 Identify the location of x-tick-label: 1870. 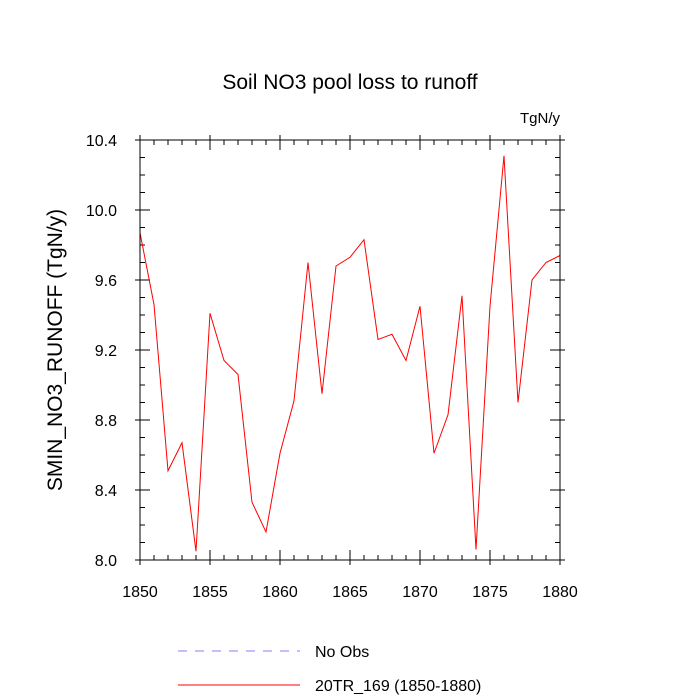
(420, 592).